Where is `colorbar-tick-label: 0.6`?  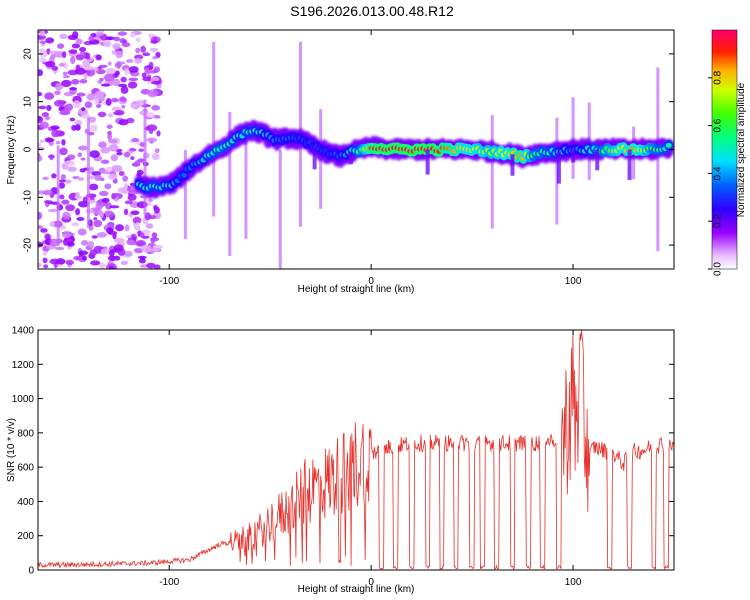 colorbar-tick-label: 0.6 is located at coordinates (718, 125).